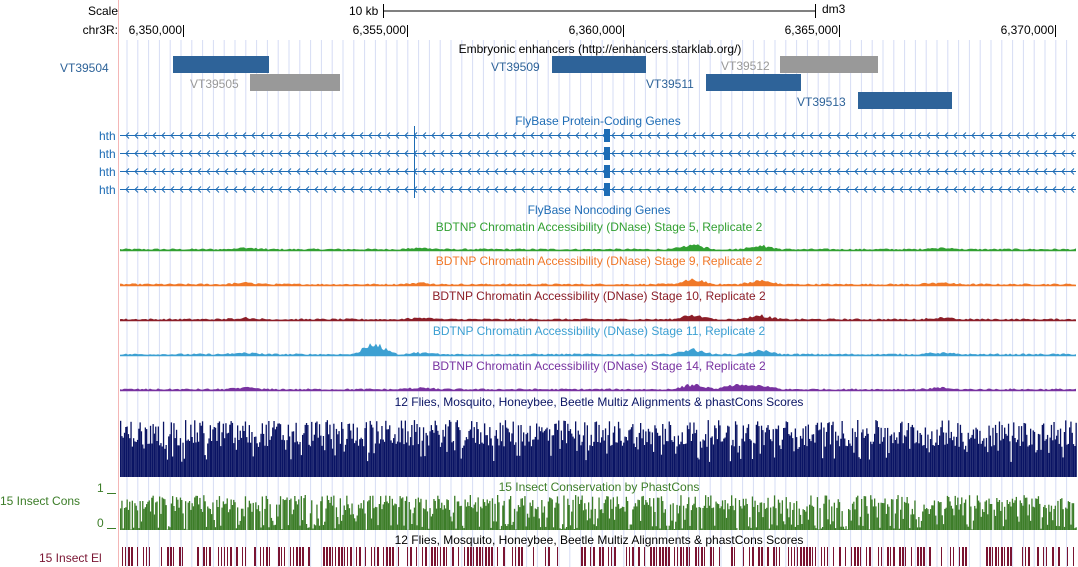 The image size is (1078, 567). I want to click on cons15-track-title: 15 Insect Conservation by PhastCons, so click(599, 487).